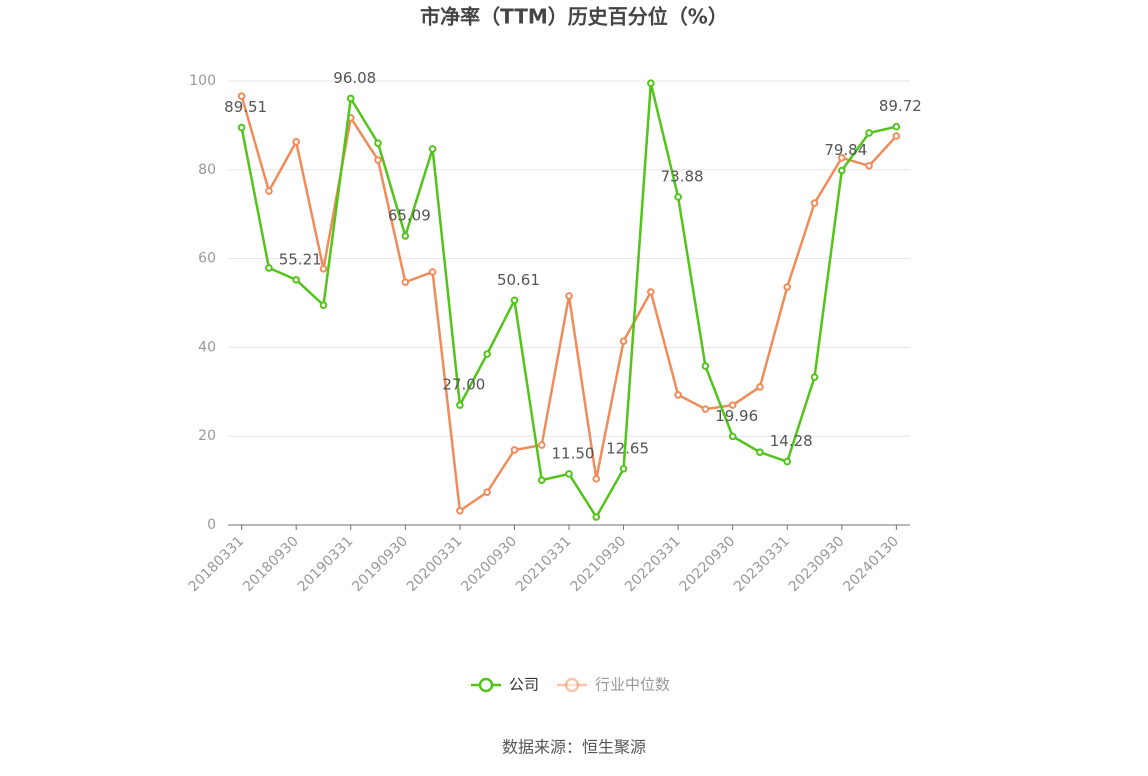 Image resolution: width=1148 pixels, height=776 pixels. I want to click on data-label: 89.51, so click(245, 107).